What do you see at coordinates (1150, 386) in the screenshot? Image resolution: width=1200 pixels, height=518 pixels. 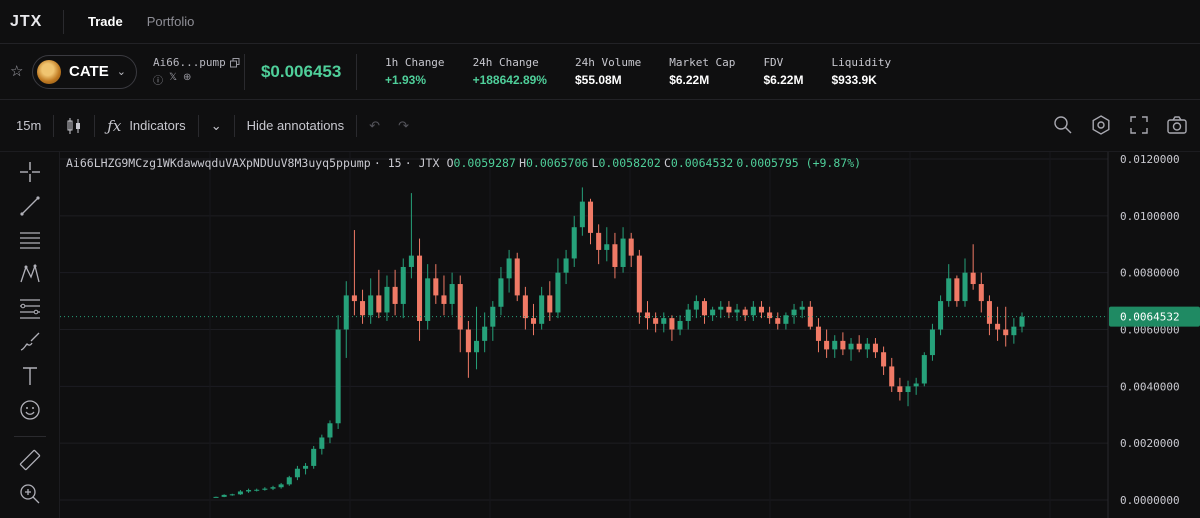 I see `y-tick-label: 0.0040000` at bounding box center [1150, 386].